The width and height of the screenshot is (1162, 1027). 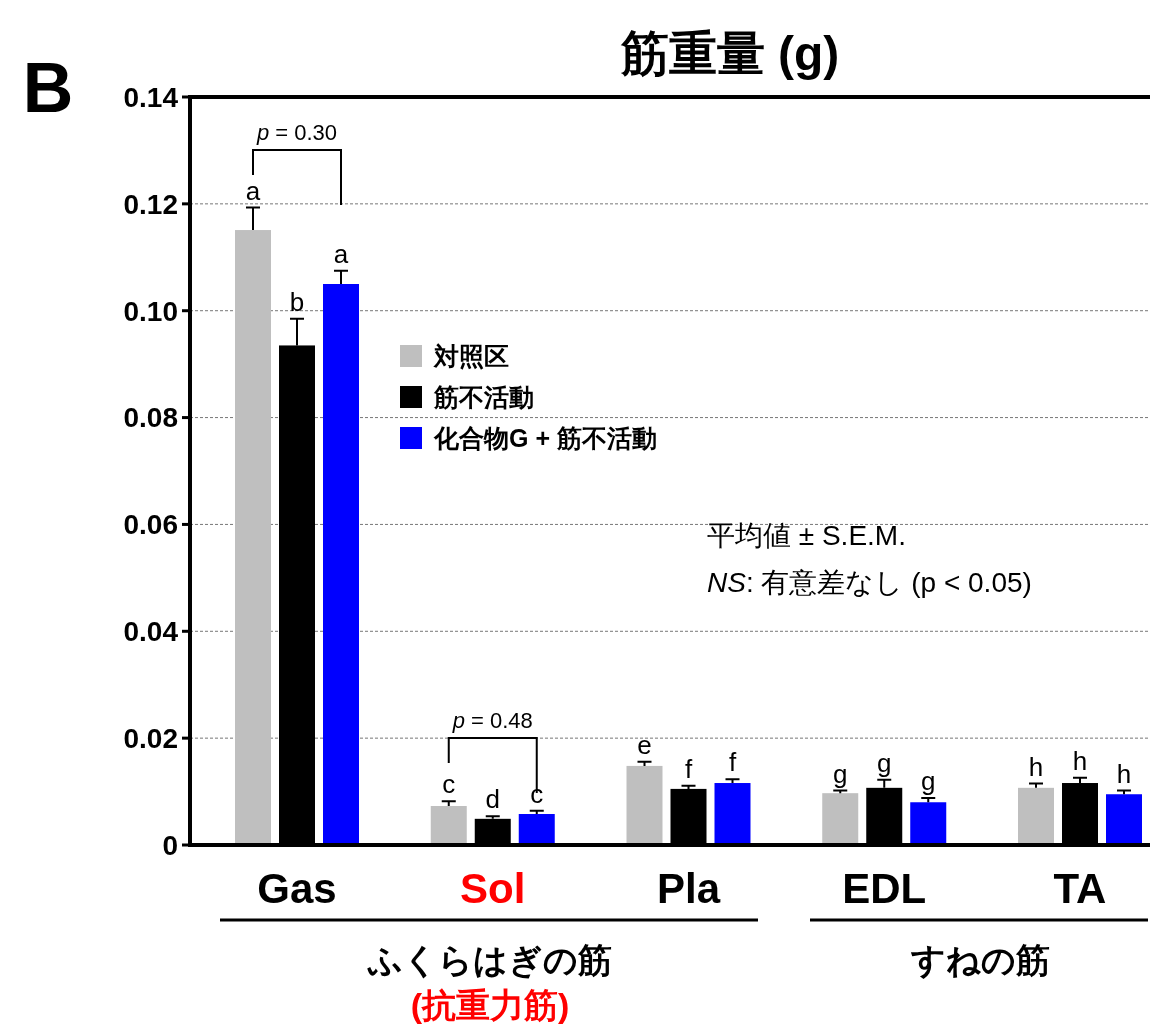 I want to click on y-tick-label: 0.02, so click(x=150, y=738).